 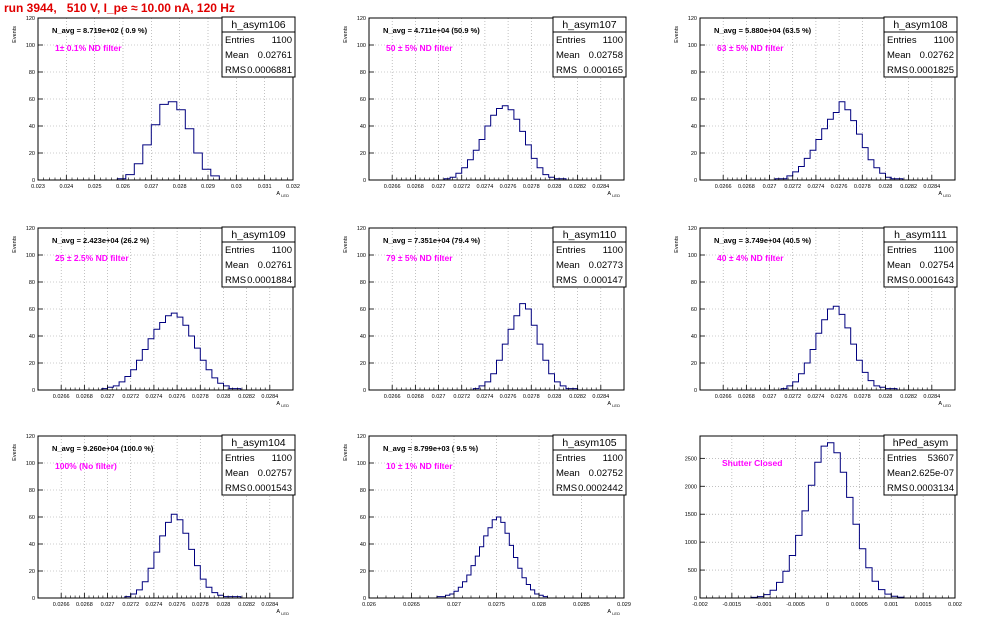 I want to click on x-tick-label: 0.0266, so click(x=392, y=397).